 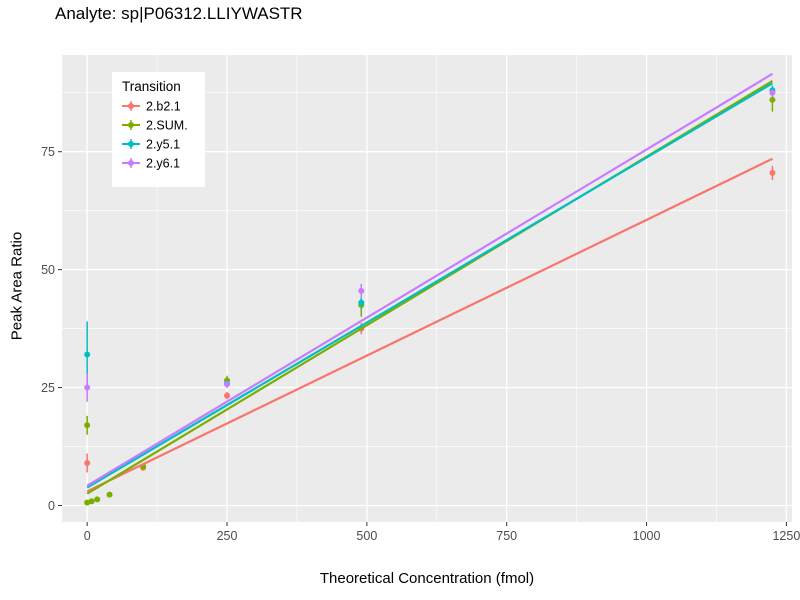 What do you see at coordinates (227, 536) in the screenshot?
I see `x-tick-label: 250` at bounding box center [227, 536].